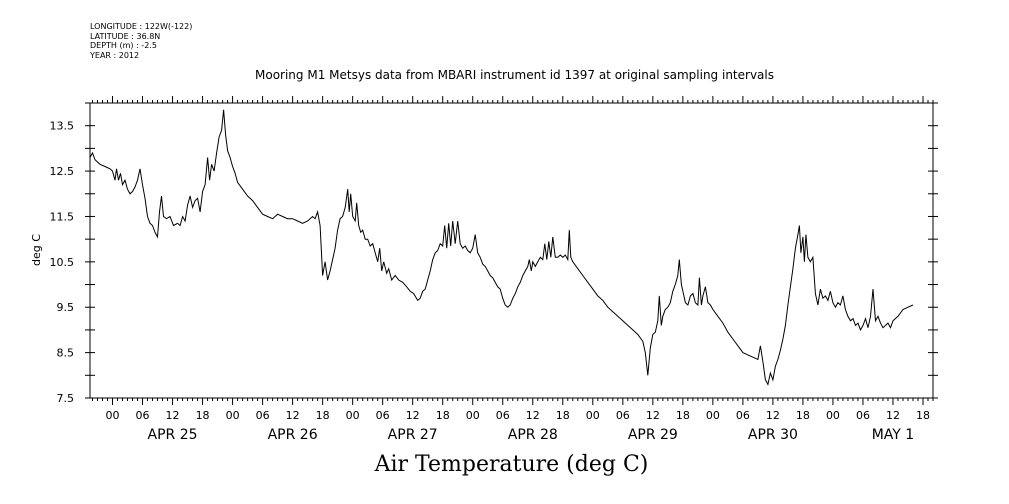  What do you see at coordinates (141, 26) in the screenshot?
I see `longitude-label: LONGITUDE : 122W(-122)` at bounding box center [141, 26].